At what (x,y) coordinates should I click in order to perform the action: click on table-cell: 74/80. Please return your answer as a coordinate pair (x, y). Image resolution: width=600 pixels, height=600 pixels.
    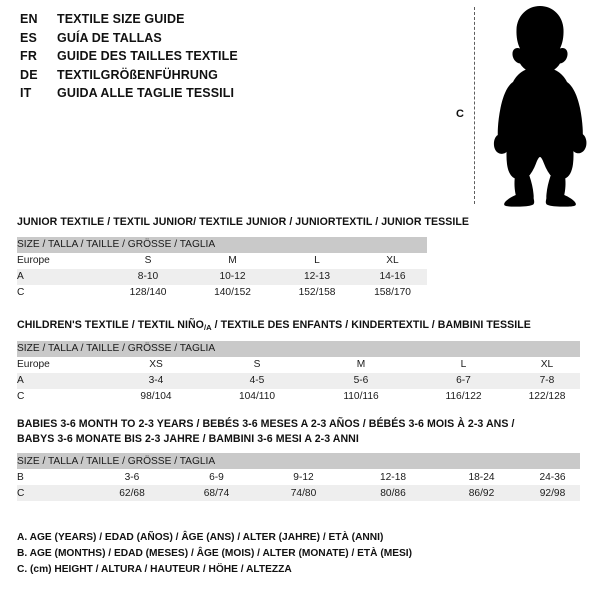
    Looking at the image, I should click on (303, 493).